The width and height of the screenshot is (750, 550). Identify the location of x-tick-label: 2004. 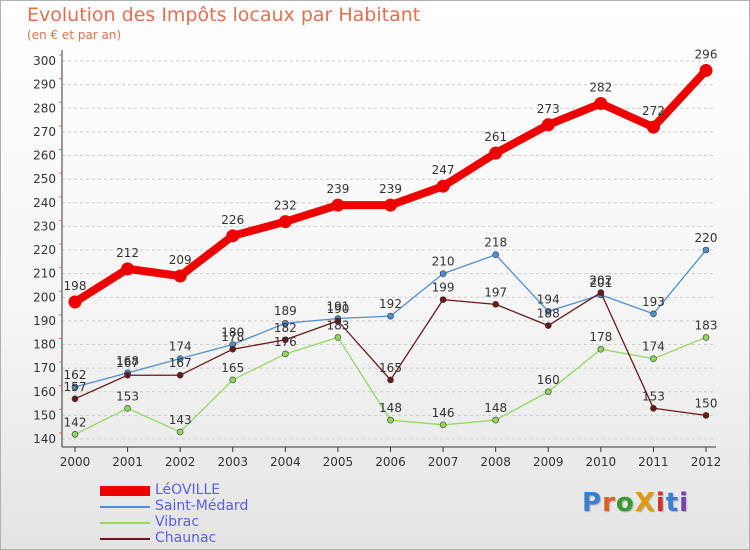
(285, 462).